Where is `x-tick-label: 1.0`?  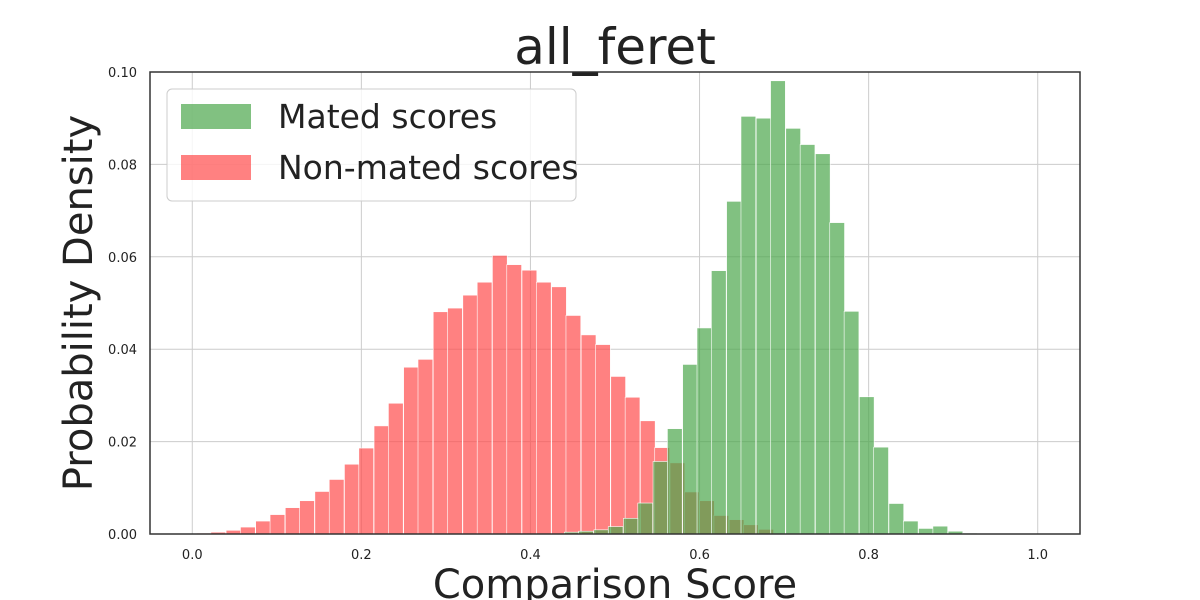
x-tick-label: 1.0 is located at coordinates (1037, 555).